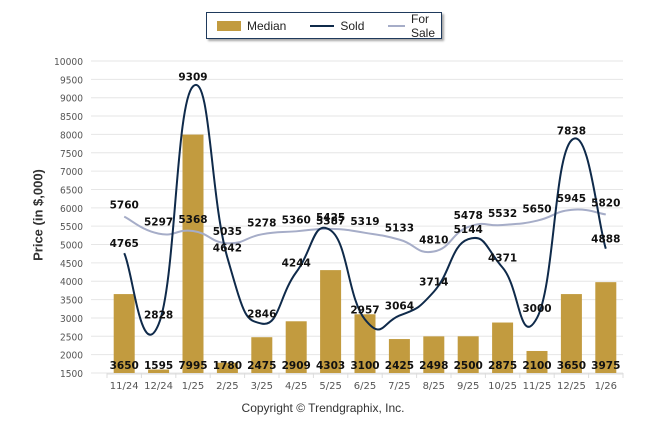  I want to click on chart-legend: Median Sold For Sale, so click(324, 26).